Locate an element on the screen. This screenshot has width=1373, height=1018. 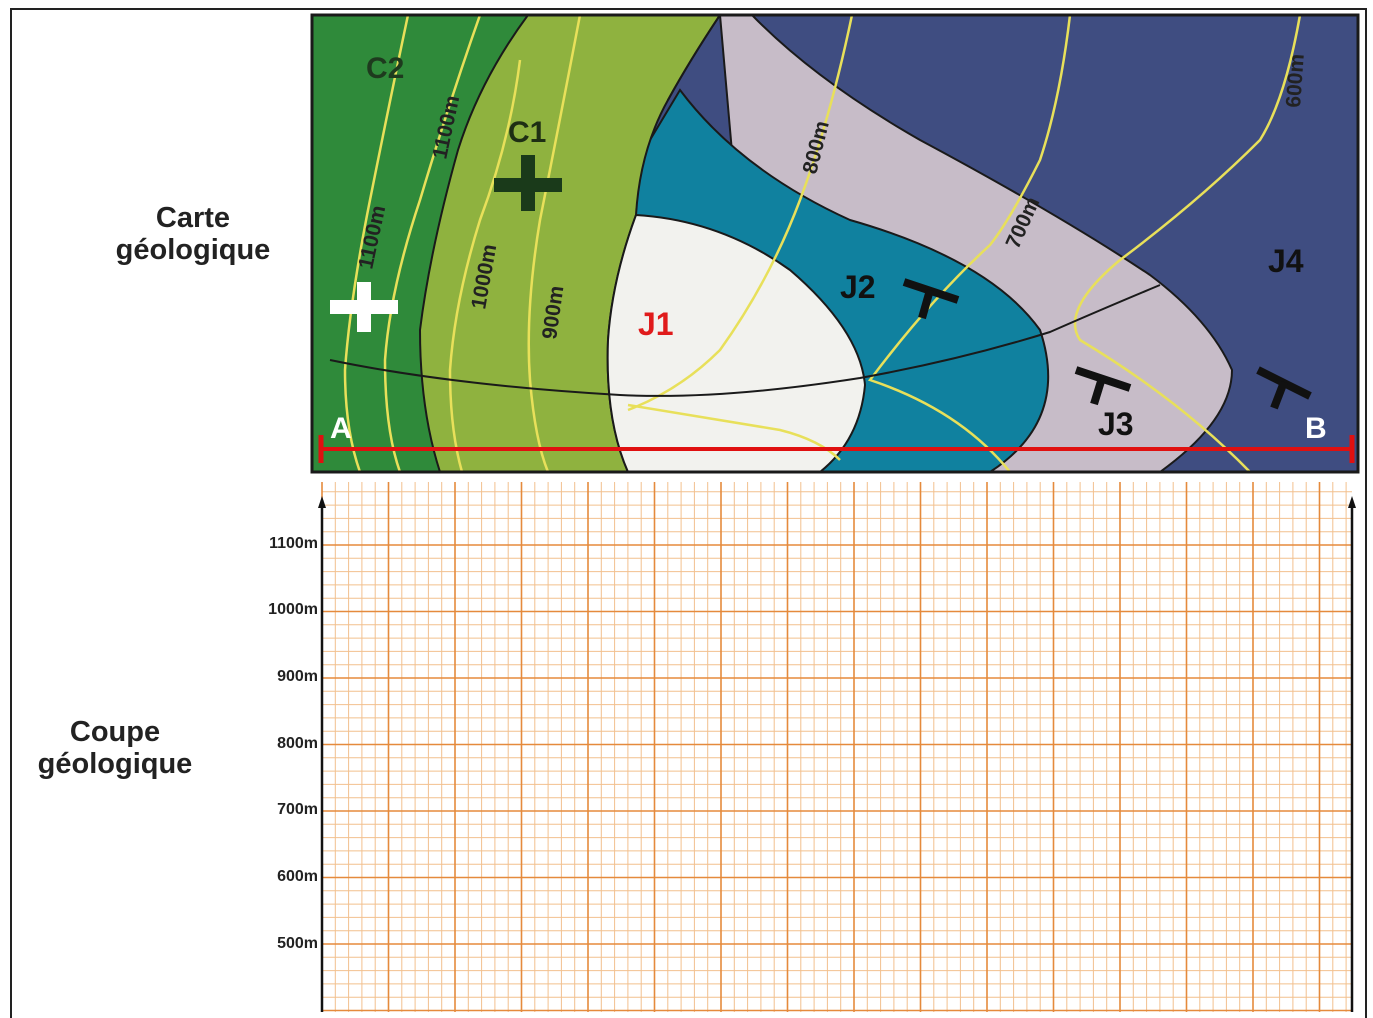
formation-label-j3: J3 is located at coordinates (1116, 424).